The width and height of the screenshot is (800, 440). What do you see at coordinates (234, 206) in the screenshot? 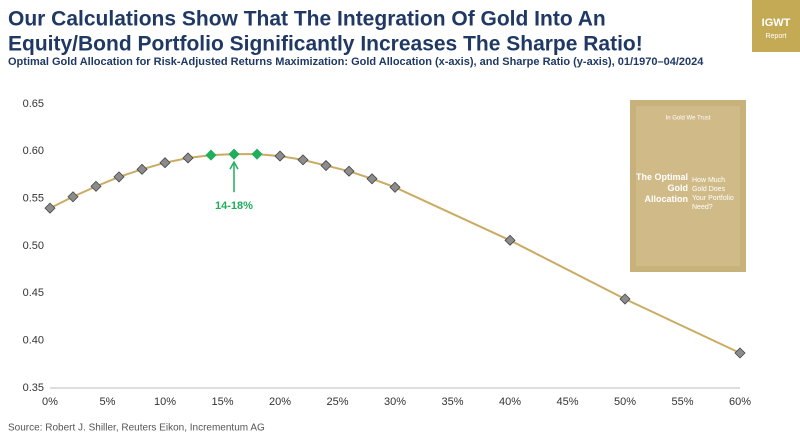
I see `annotation: 14-18%` at bounding box center [234, 206].